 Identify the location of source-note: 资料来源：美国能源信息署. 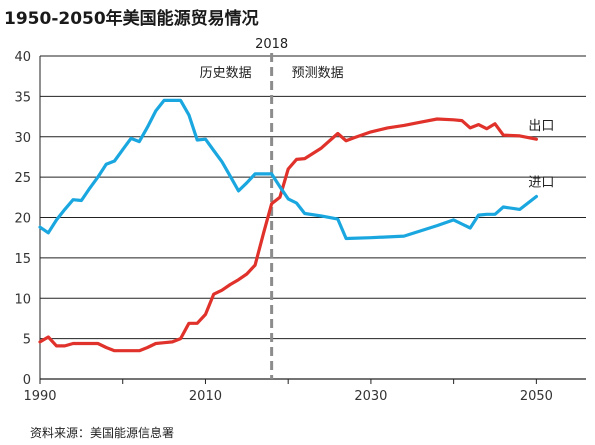
(102, 433).